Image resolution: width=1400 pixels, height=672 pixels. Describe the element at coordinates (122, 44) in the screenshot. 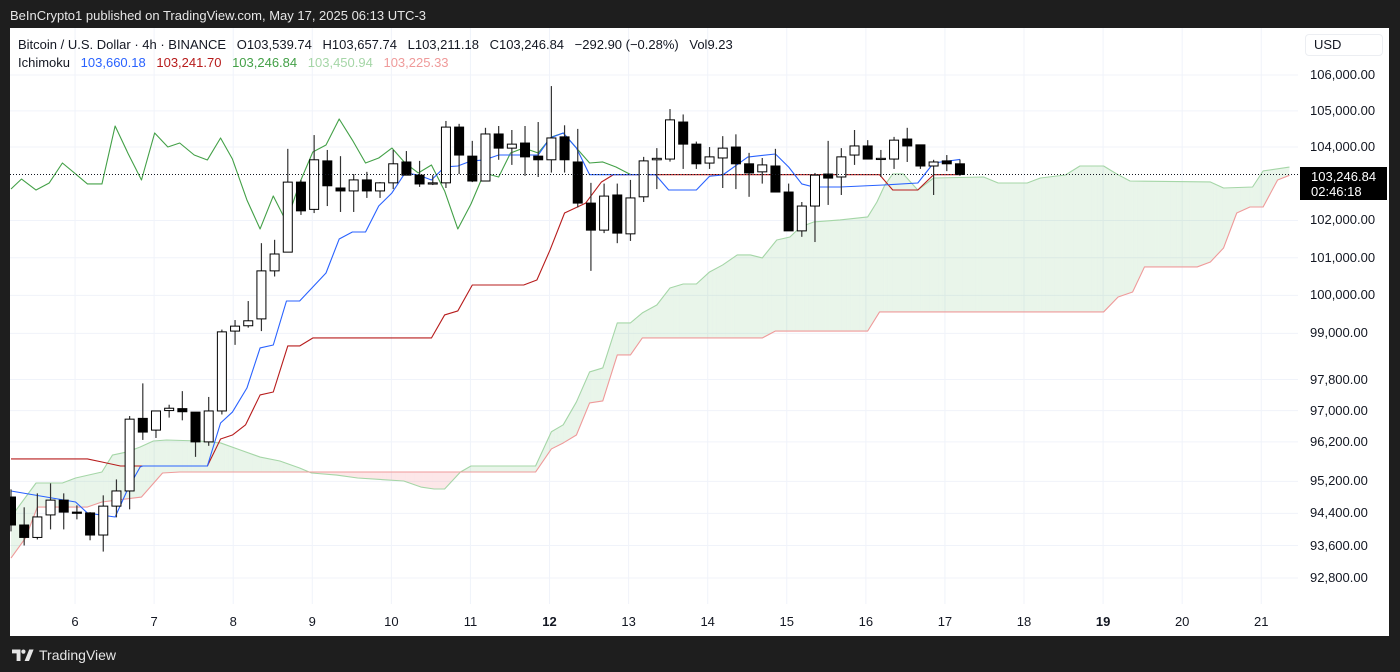

I see `symbol-title: Bitcoin / U.S. Dollar · 4h · BINANCE` at that location.